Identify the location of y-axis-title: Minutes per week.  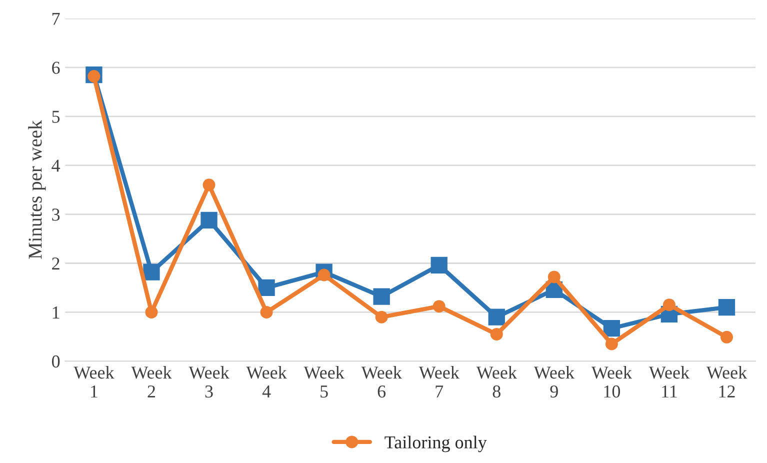
(37, 189).